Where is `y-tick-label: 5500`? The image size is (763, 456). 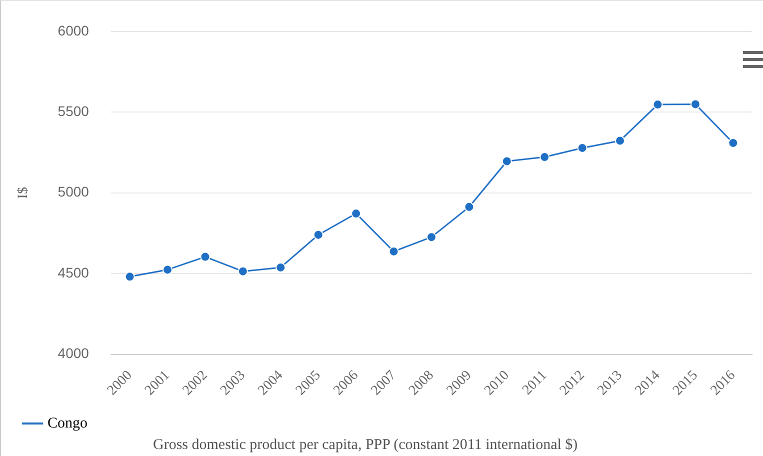
y-tick-label: 5500 is located at coordinates (74, 110).